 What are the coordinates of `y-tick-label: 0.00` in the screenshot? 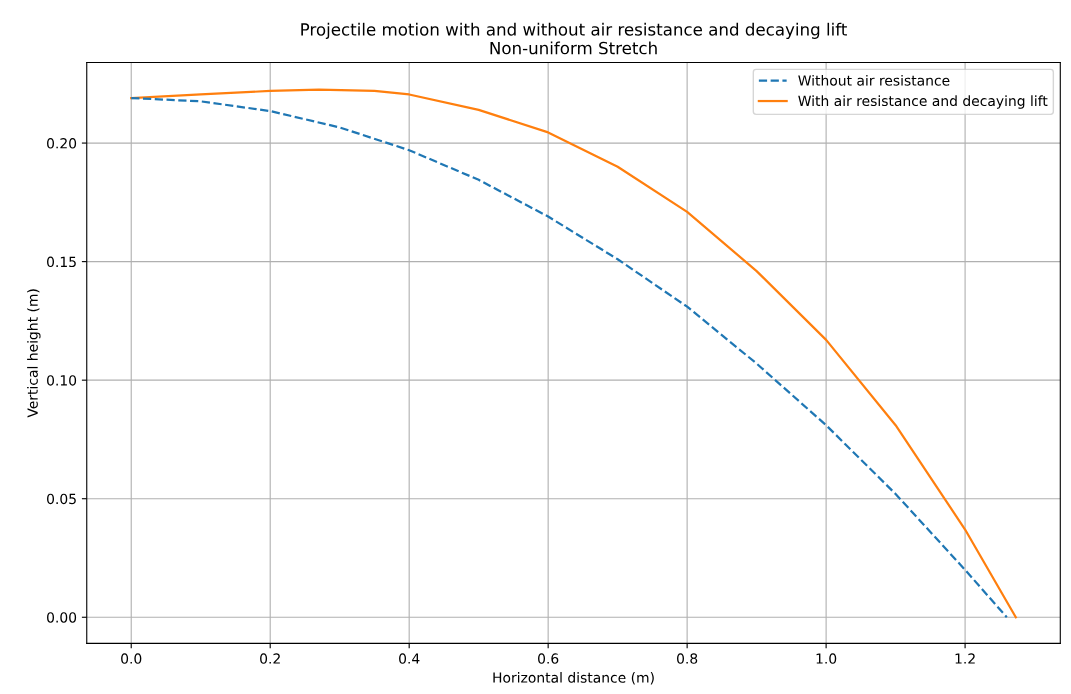 It's located at (62, 617).